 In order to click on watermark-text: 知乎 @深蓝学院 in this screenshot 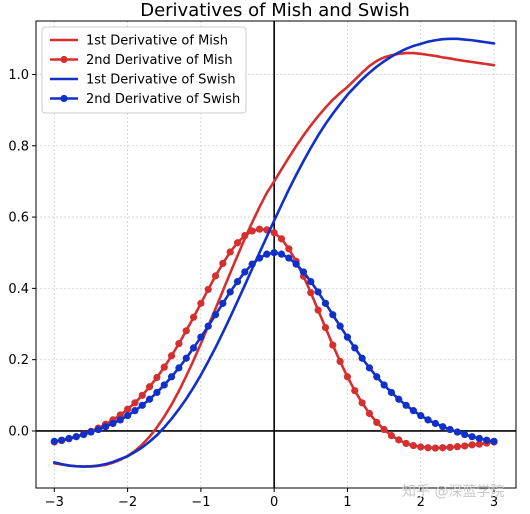, I will do `click(453, 491)`.